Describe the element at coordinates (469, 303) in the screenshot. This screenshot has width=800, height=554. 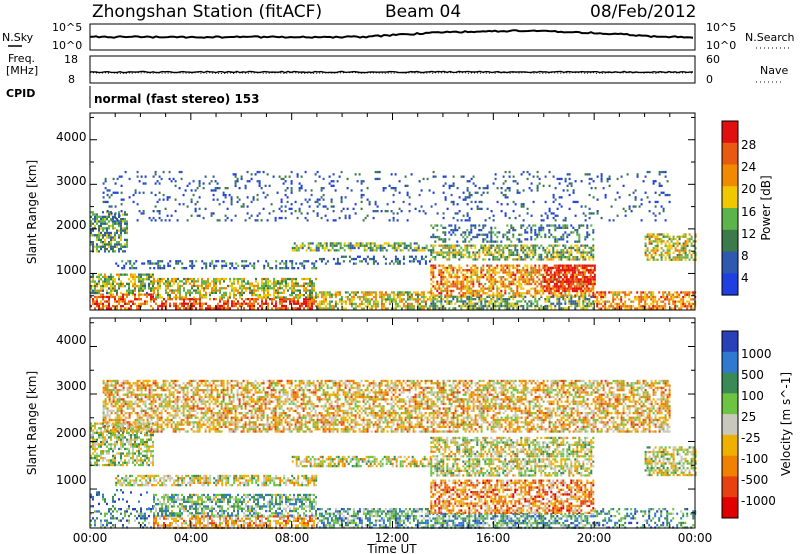
I see `power-cell-1991` at that location.